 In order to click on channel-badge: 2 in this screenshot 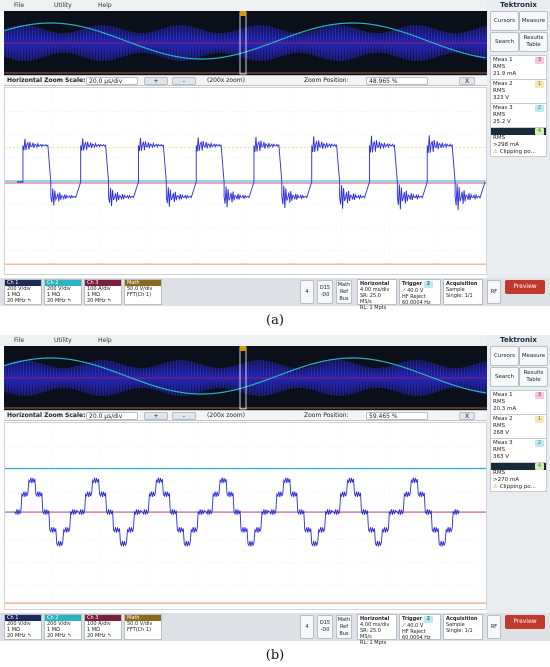, I will do `click(539, 443)`.